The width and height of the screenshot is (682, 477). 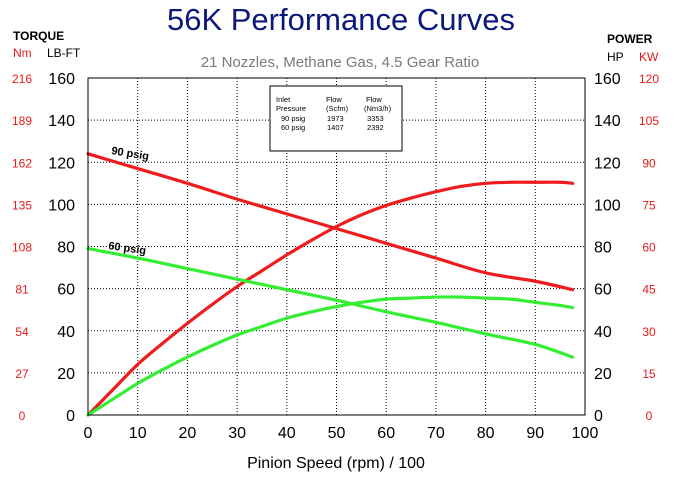 I want to click on kw-tick-label: 0, so click(x=649, y=416).